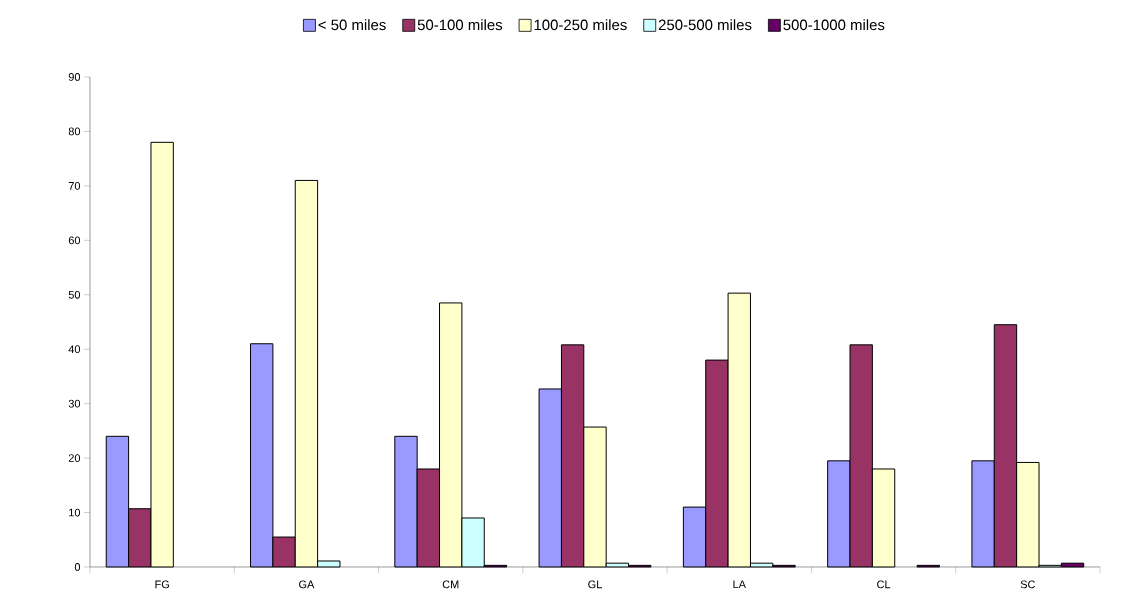 The image size is (1143, 609). Describe the element at coordinates (352, 25) in the screenshot. I see `legend-label: < 50 miles` at that location.